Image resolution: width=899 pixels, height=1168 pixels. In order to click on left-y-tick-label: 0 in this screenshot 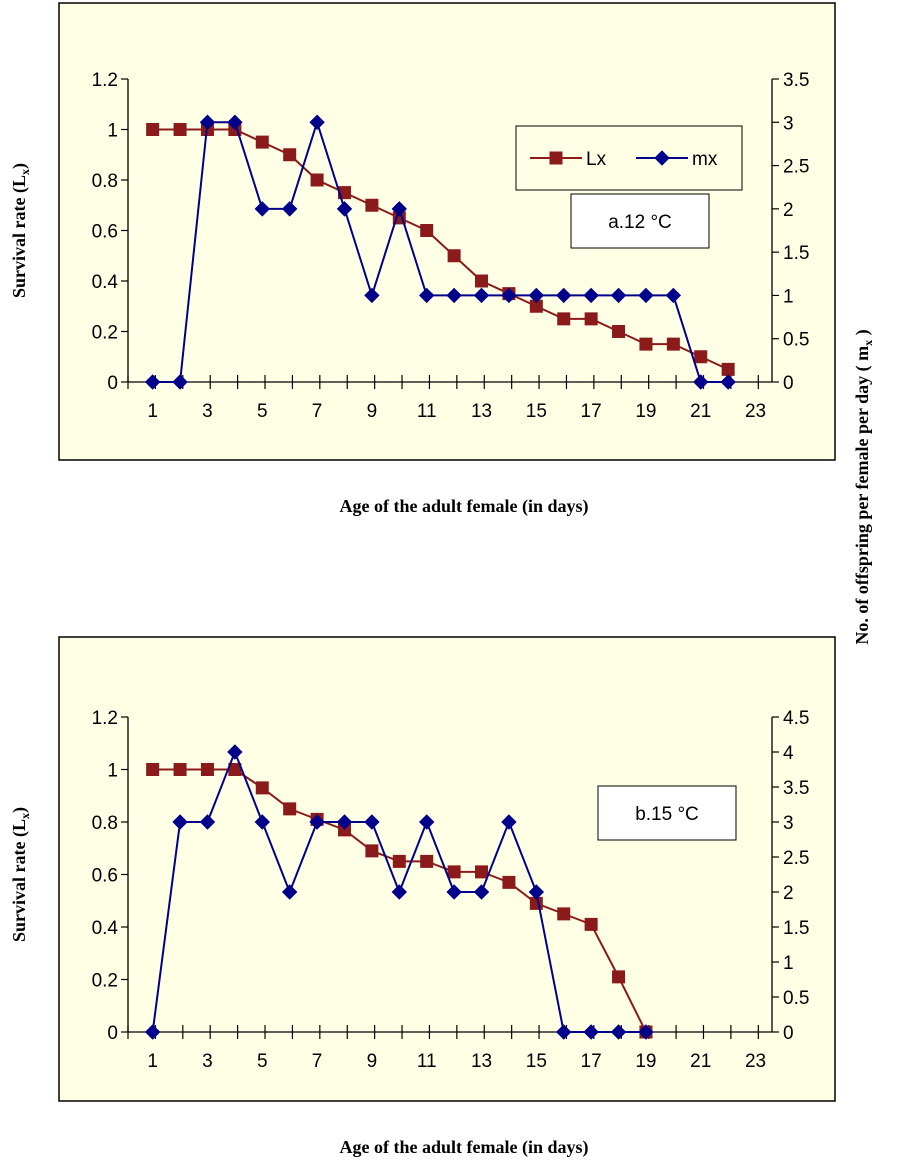, I will do `click(112, 383)`.